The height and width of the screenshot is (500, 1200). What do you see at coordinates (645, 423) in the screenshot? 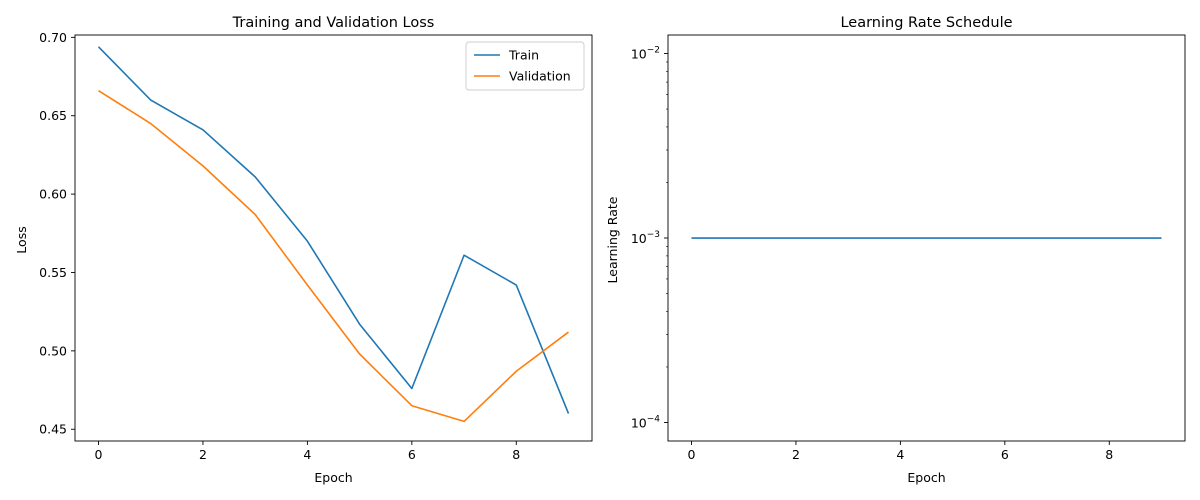
I see `y-tick-label: 10⁻⁴` at bounding box center [645, 423].